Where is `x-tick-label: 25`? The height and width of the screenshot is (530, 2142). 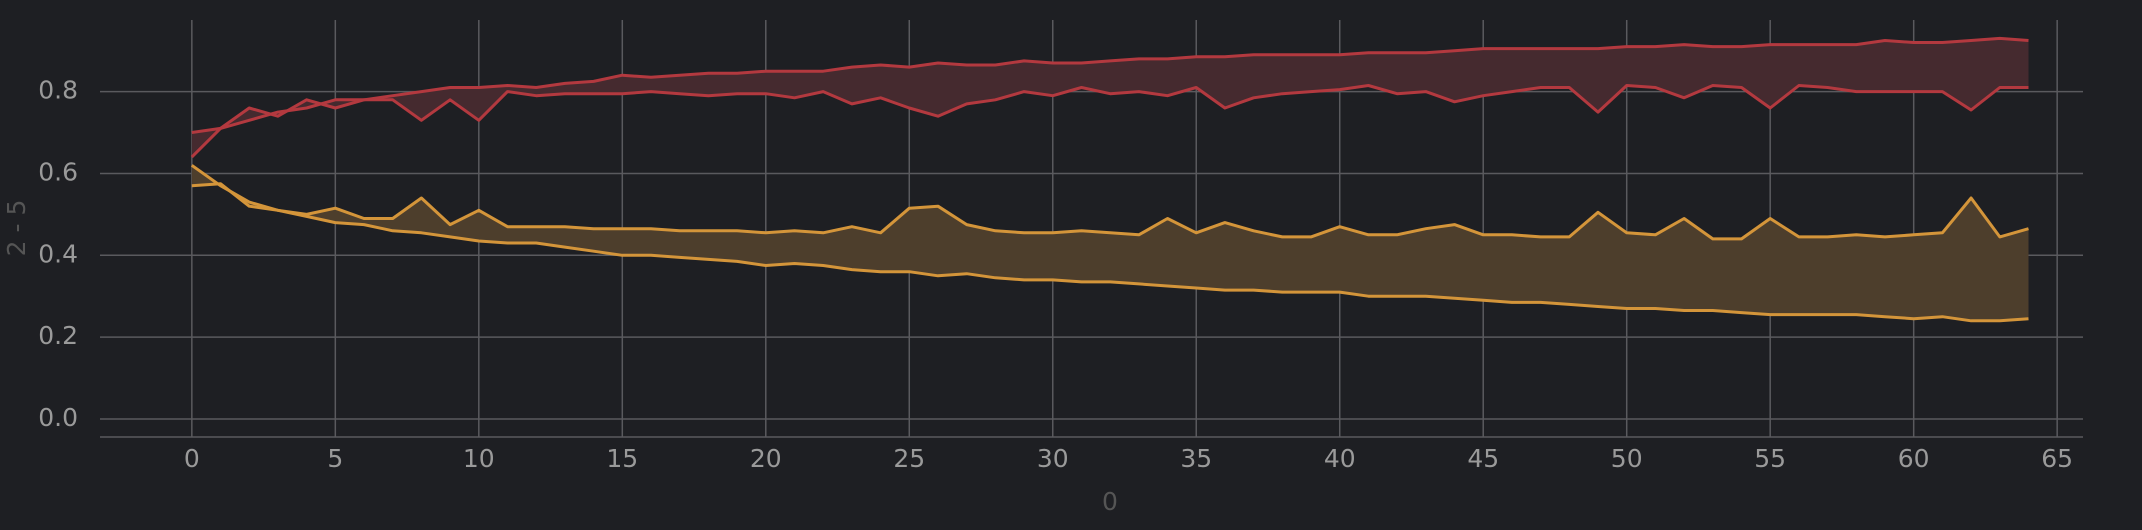 x-tick-label: 25 is located at coordinates (909, 458).